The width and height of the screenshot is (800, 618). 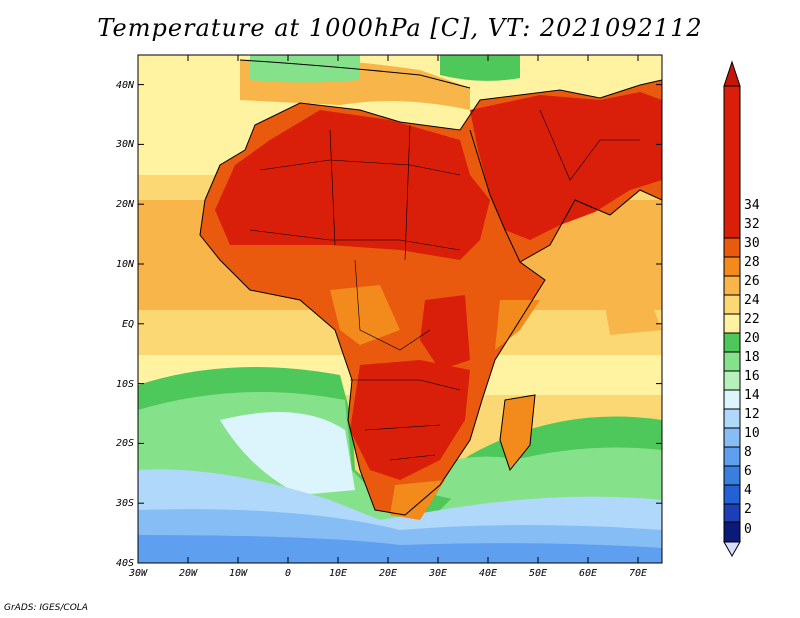 What do you see at coordinates (752, 300) in the screenshot?
I see `colorbar-label: 24` at bounding box center [752, 300].